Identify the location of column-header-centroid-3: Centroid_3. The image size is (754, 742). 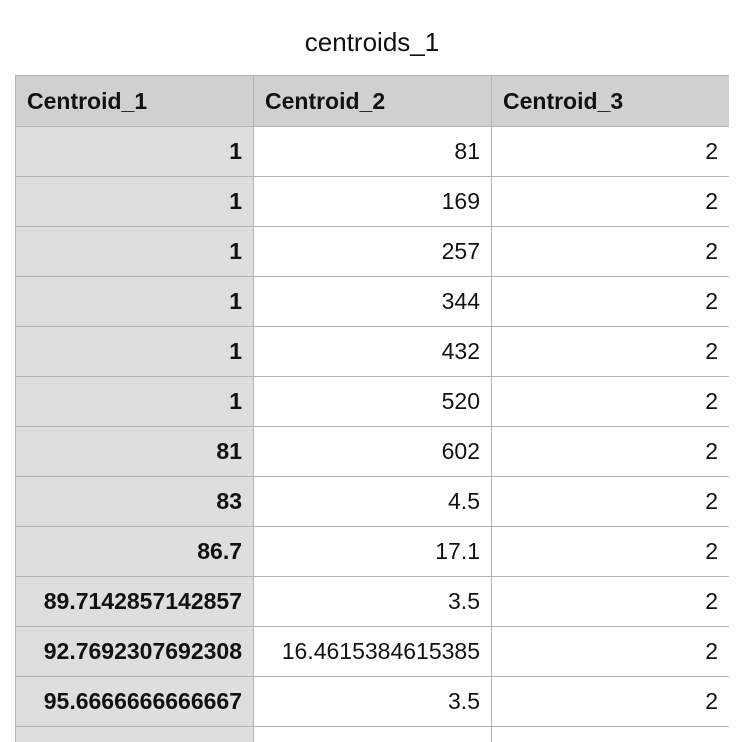
(610, 101).